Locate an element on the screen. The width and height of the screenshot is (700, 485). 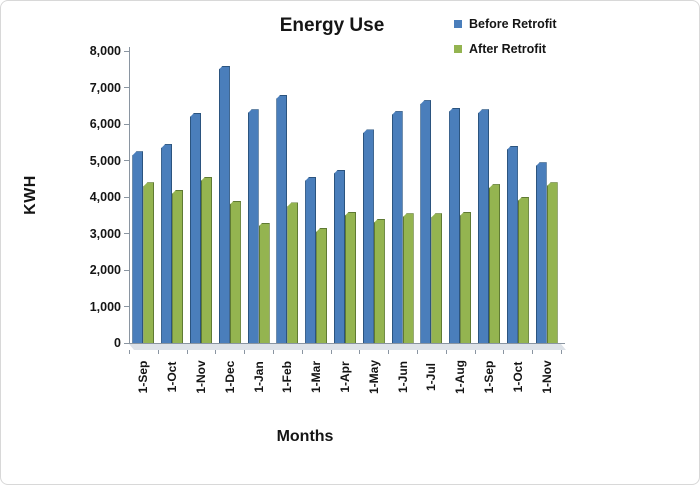
legend-item-before: Before Retrofit is located at coordinates (505, 24).